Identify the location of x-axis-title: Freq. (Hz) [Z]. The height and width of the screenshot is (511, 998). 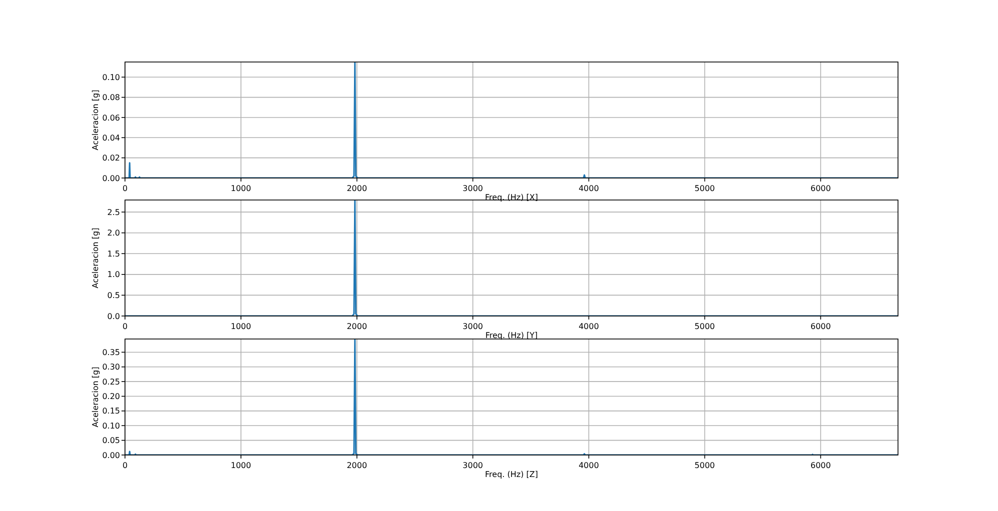
(511, 474).